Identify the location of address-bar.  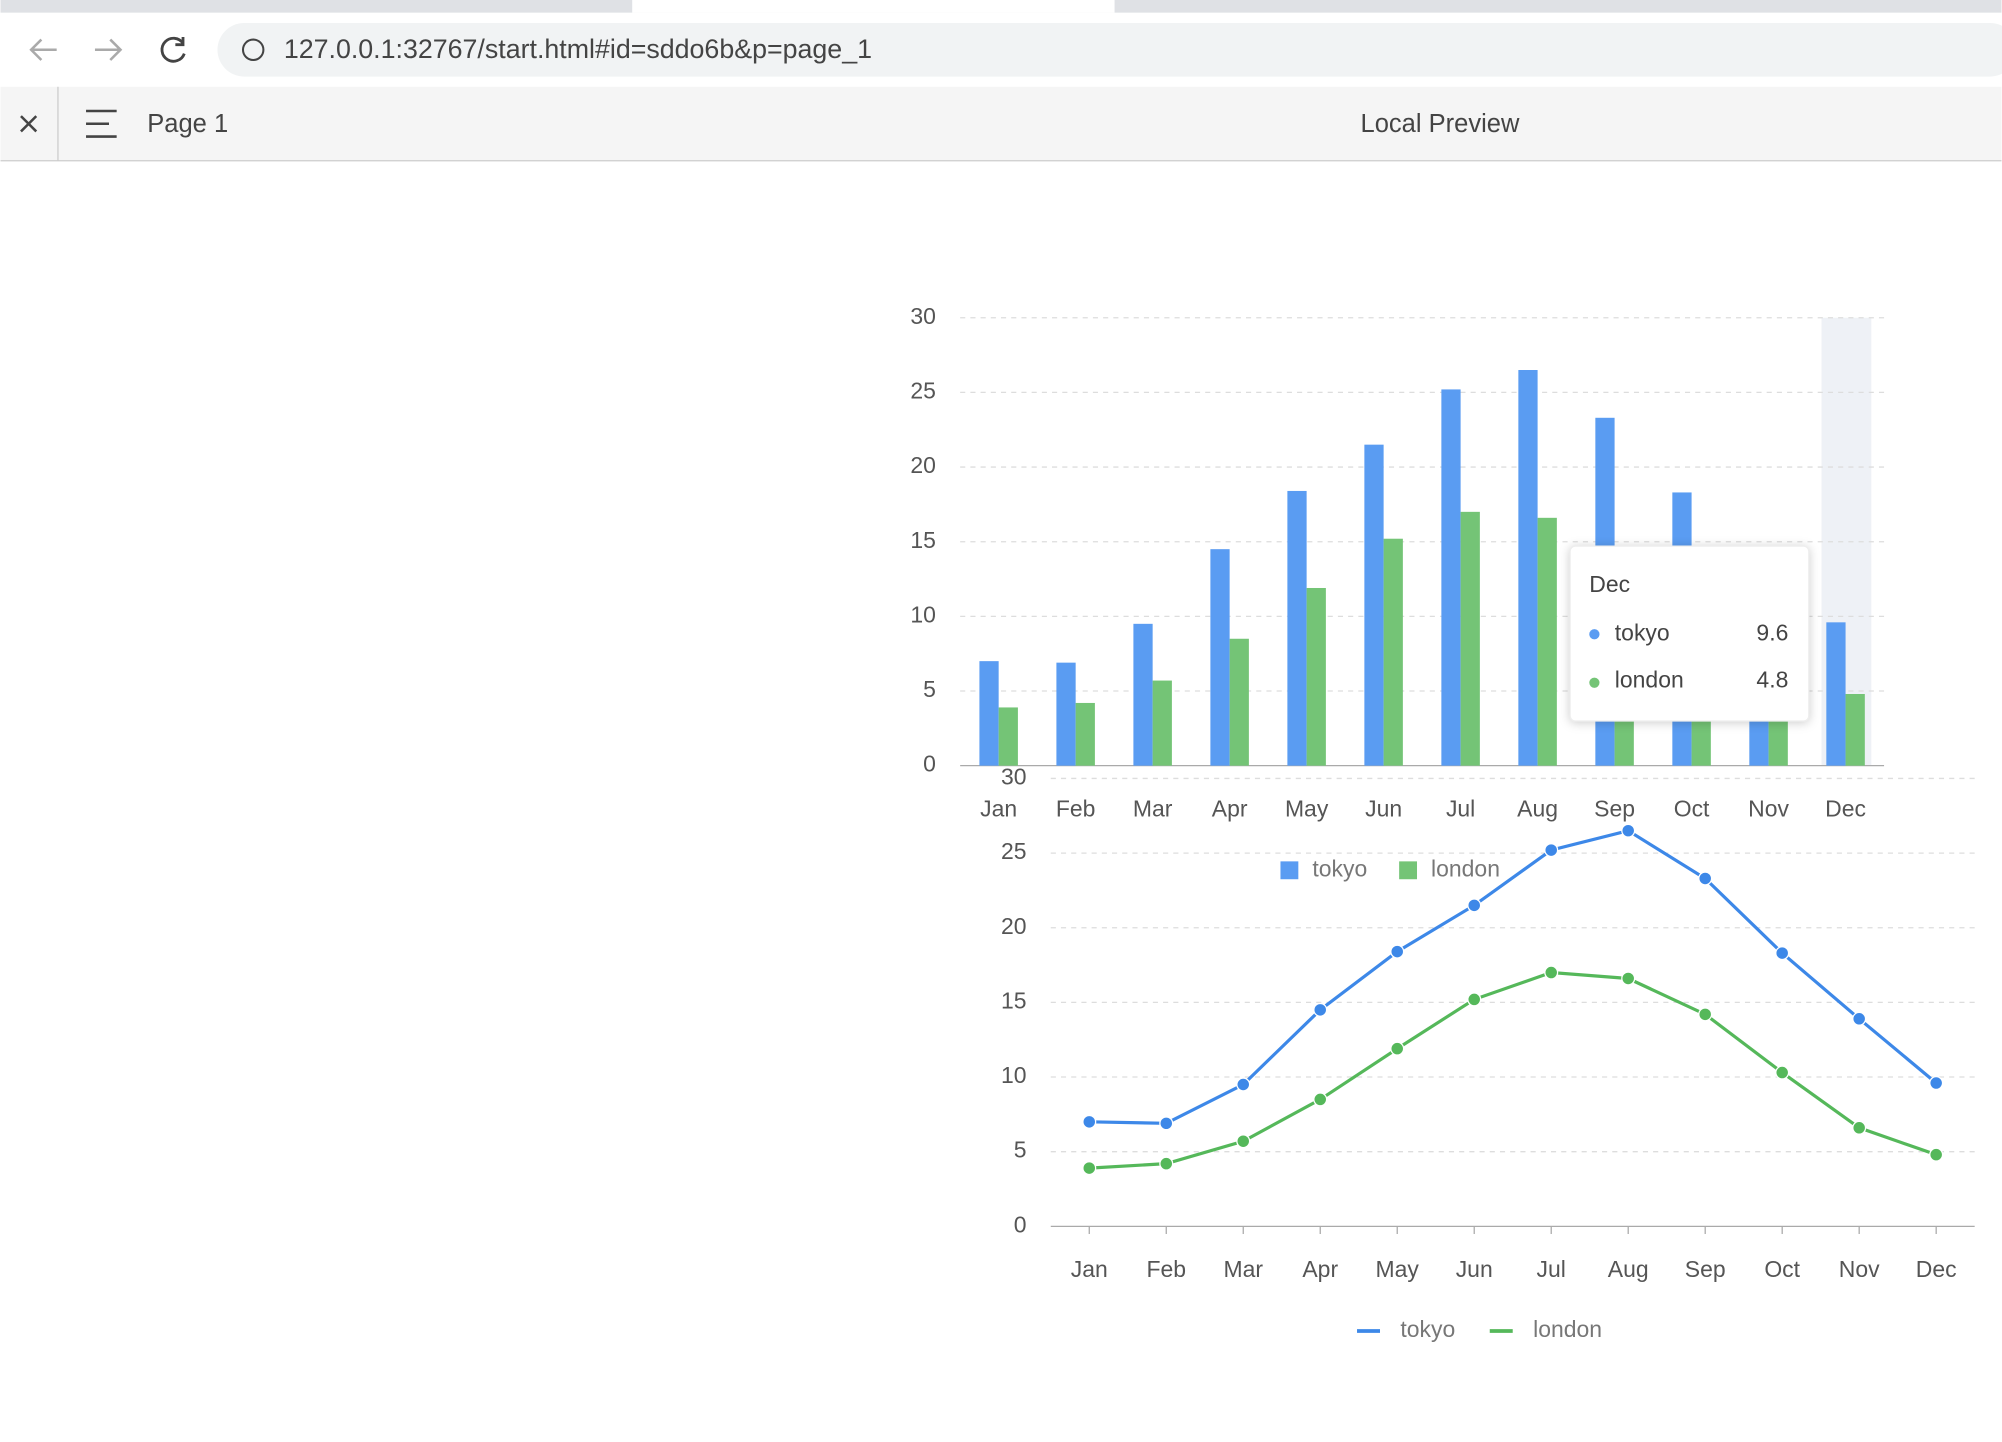
(1109, 49).